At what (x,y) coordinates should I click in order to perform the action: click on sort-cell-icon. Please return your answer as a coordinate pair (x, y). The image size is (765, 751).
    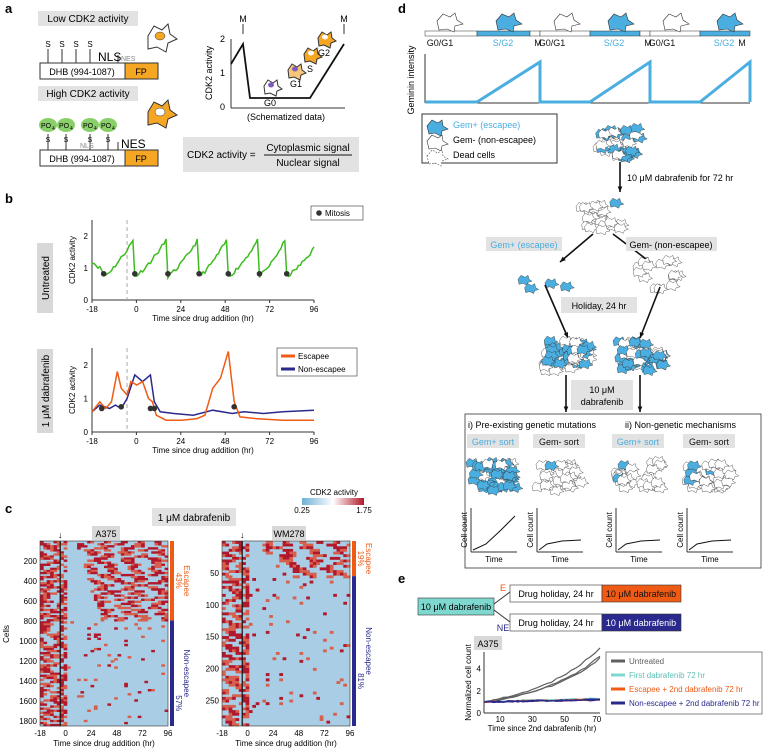
    Looking at the image, I should click on (502, 464).